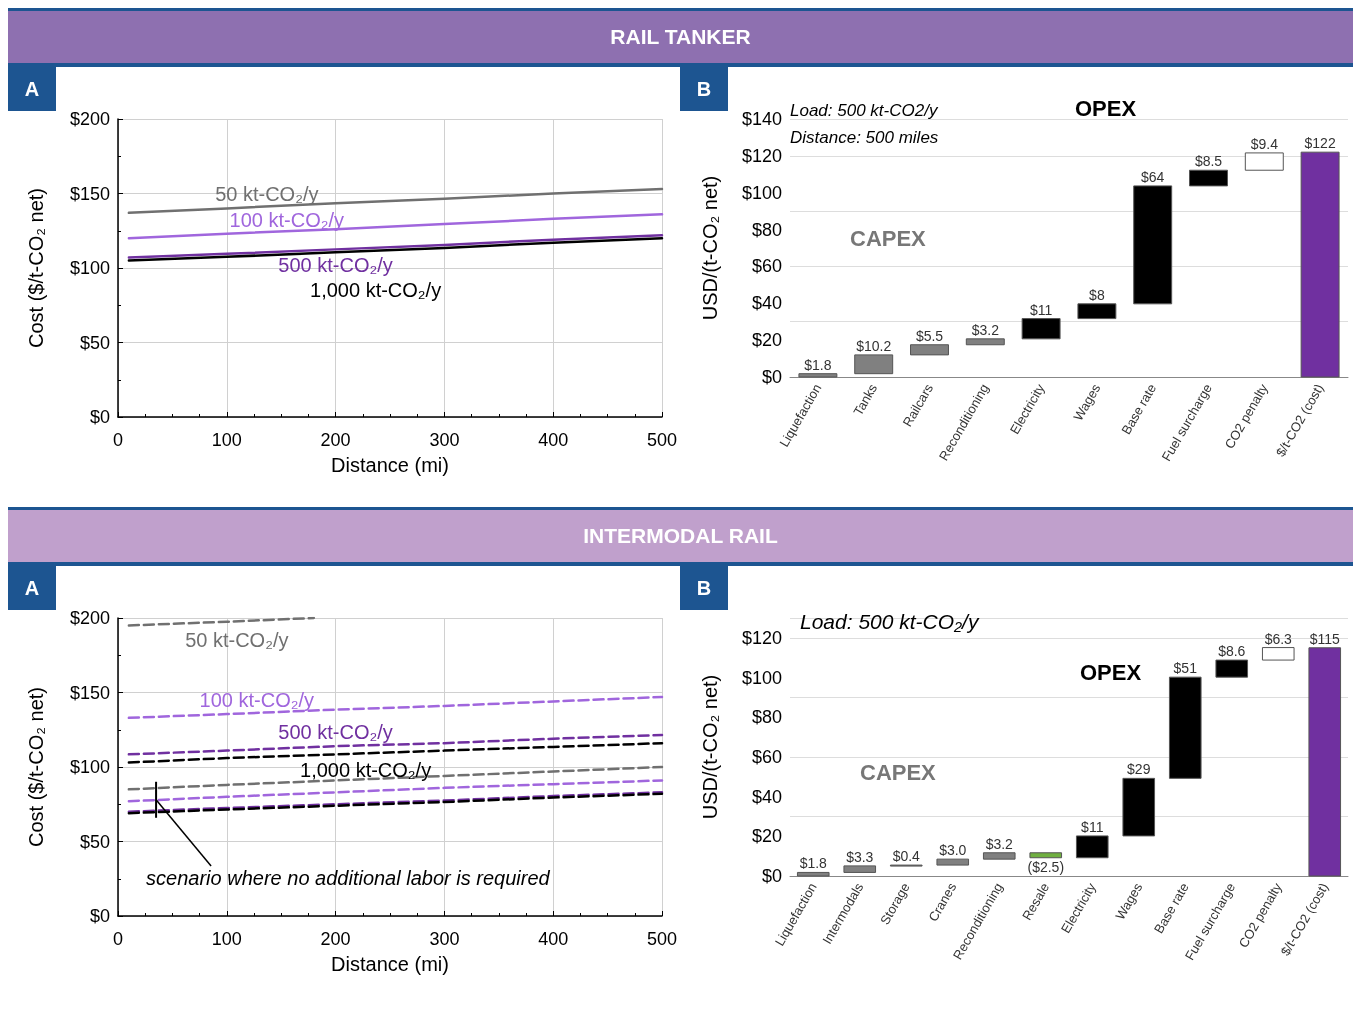 This screenshot has width=1361, height=1019. I want to click on data-label: $8.6, so click(1232, 651).